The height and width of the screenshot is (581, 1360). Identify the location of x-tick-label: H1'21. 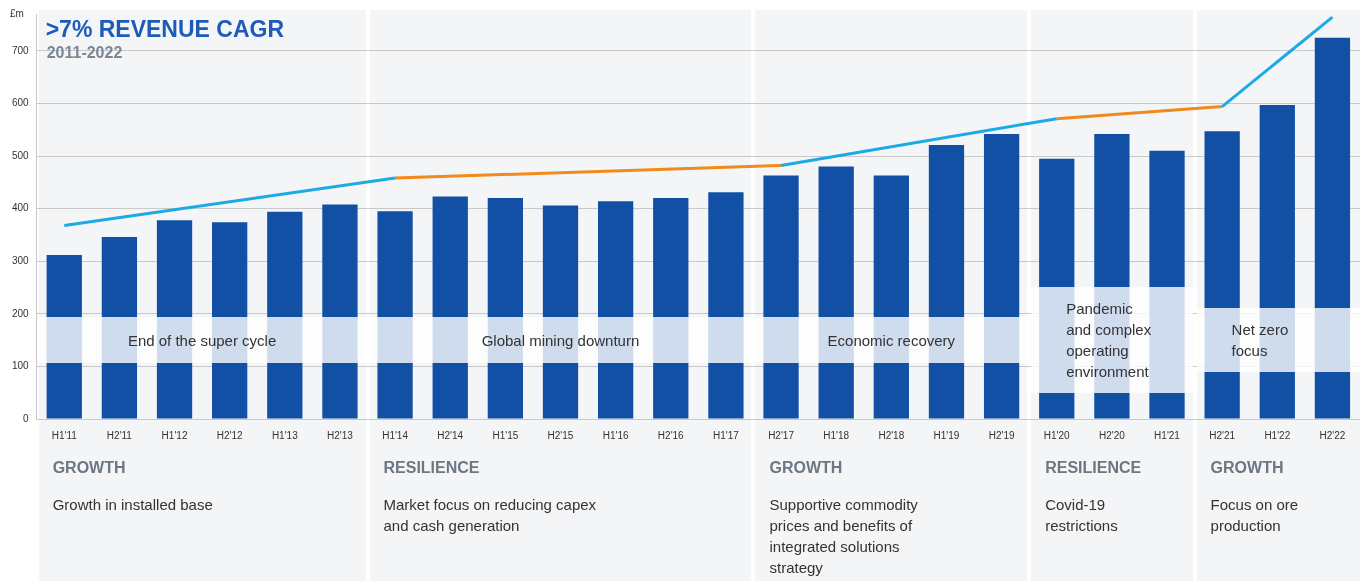
(1167, 435).